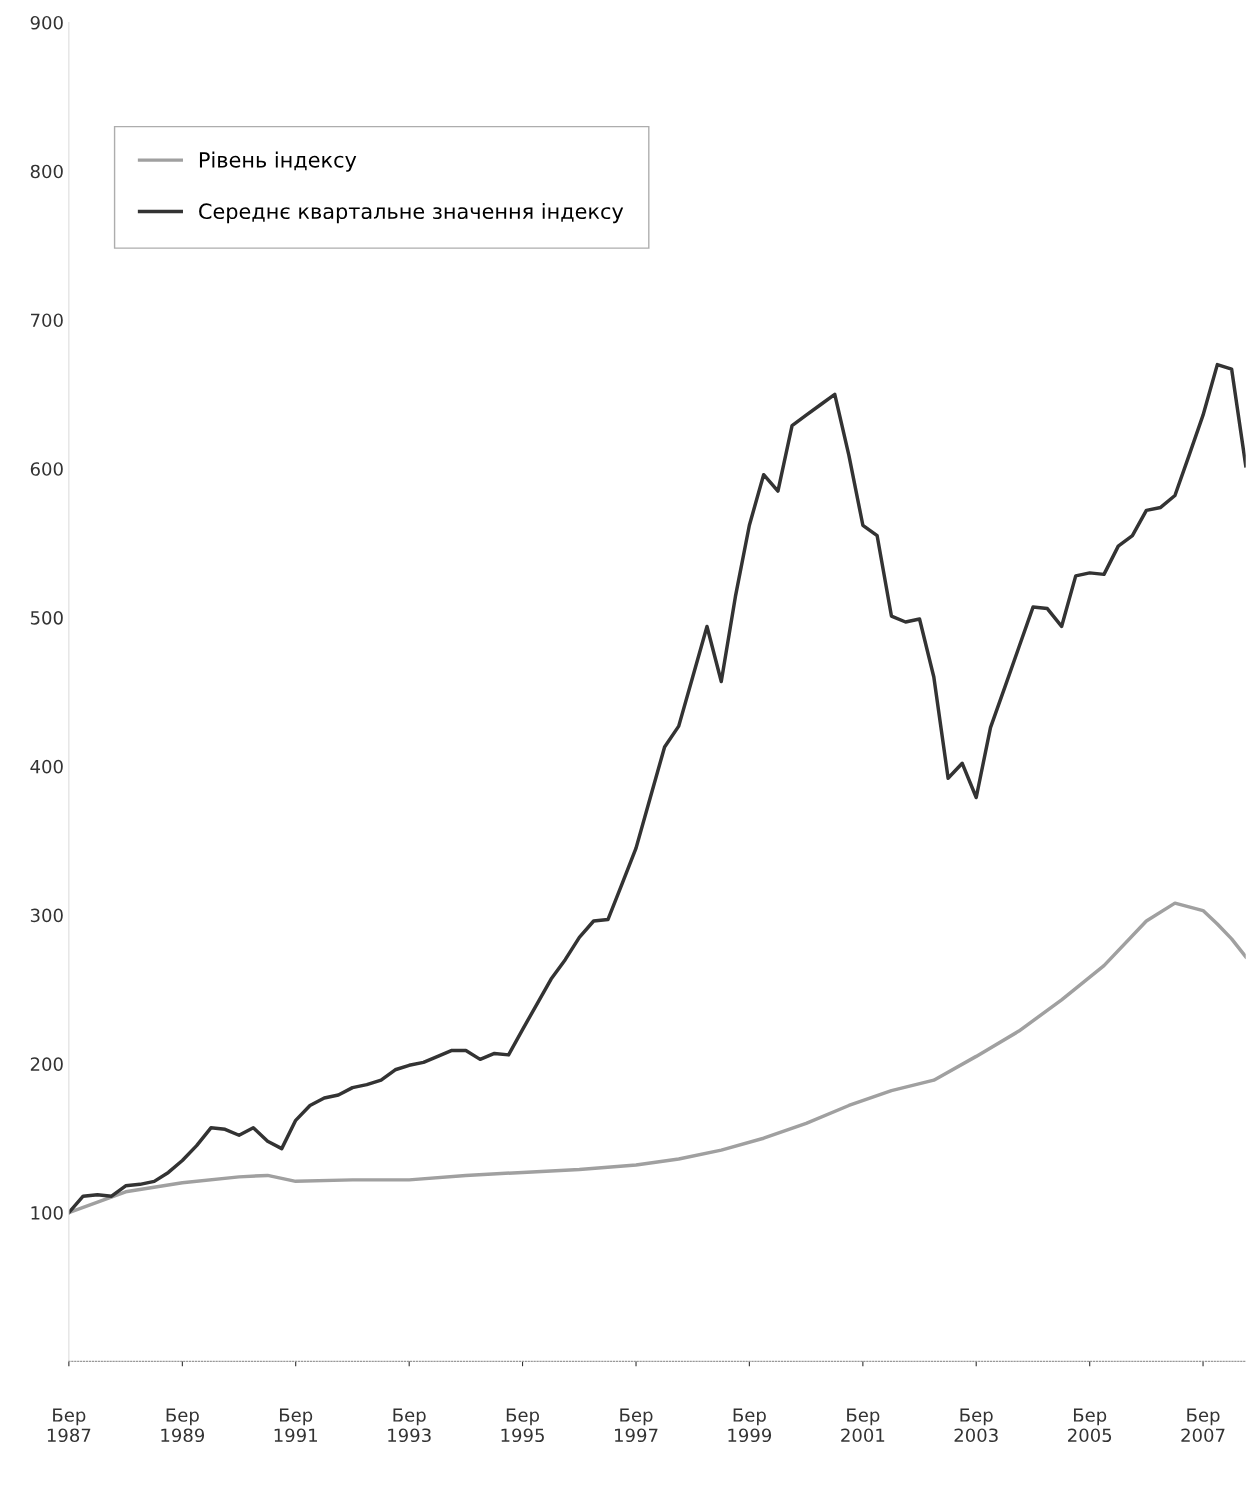 Image resolution: width=1252 pixels, height=1496 pixels. Describe the element at coordinates (46, 915) in the screenshot. I see `y-tick-label: 300` at that location.